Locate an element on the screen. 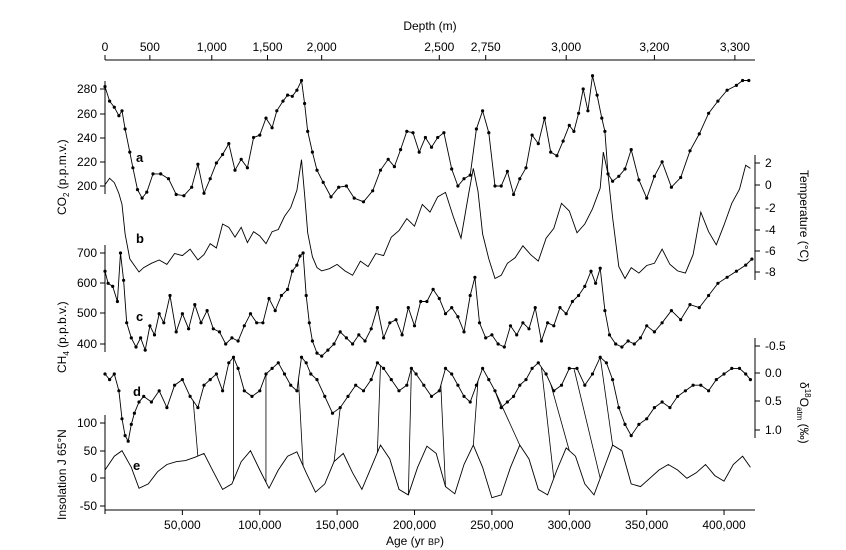 The width and height of the screenshot is (846, 550). d18o-axis-label: δ18Oatm (‰) is located at coordinates (803, 413).